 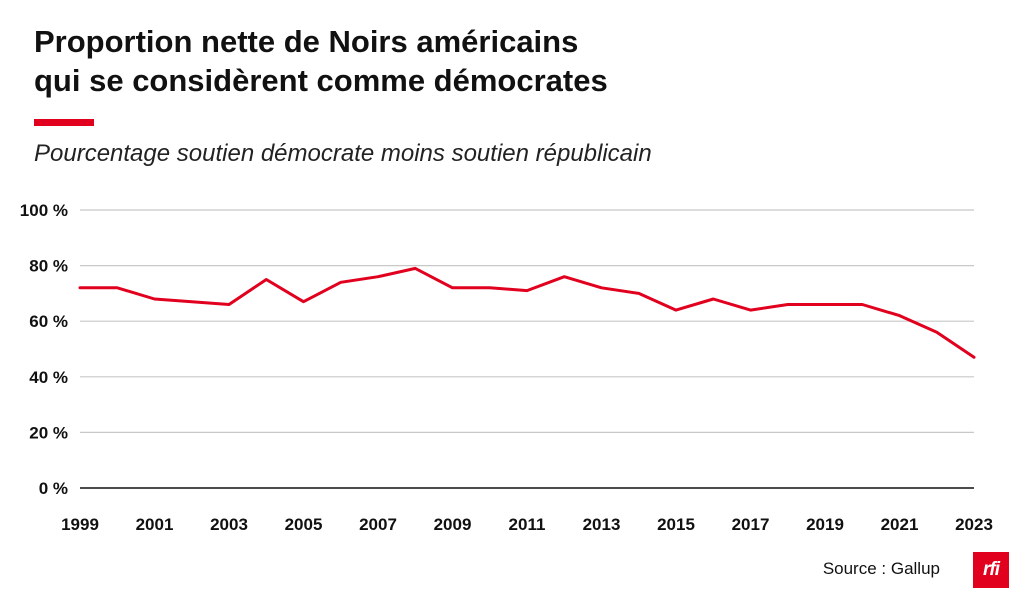 What do you see at coordinates (881, 568) in the screenshot?
I see `source-note: Source : Gallup` at bounding box center [881, 568].